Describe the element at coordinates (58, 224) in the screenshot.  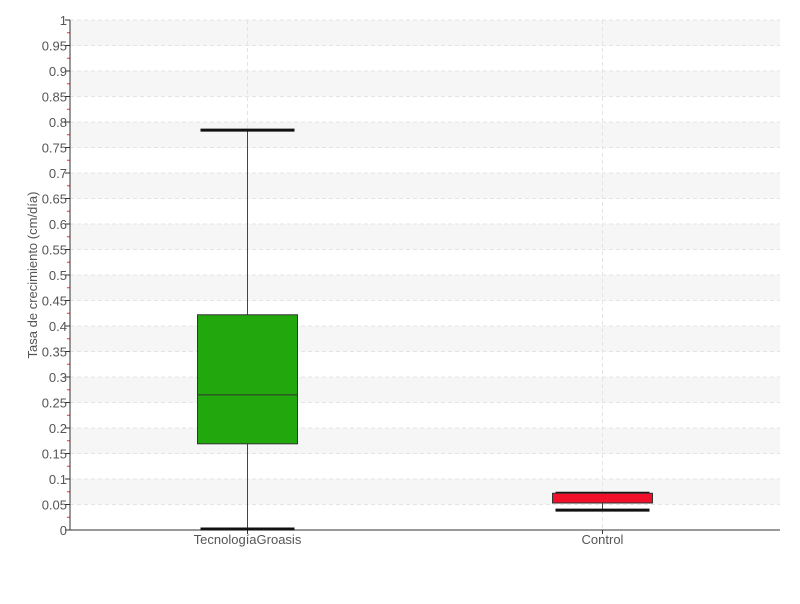
I see `y-tick-label: 0.6` at that location.